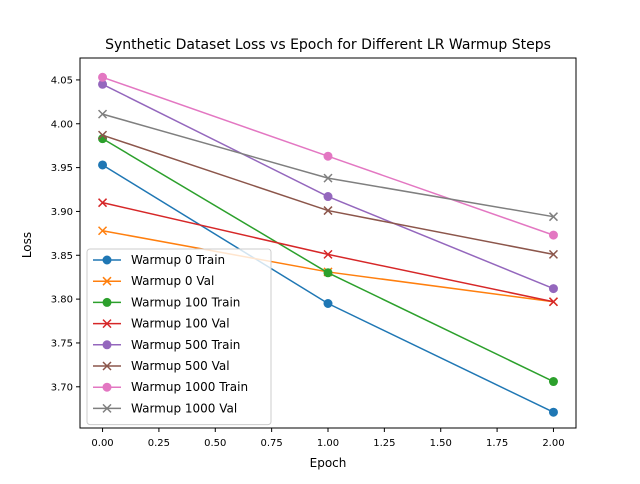 The image size is (640, 484). Describe the element at coordinates (62, 212) in the screenshot. I see `y-tick-label: 3.90` at that location.